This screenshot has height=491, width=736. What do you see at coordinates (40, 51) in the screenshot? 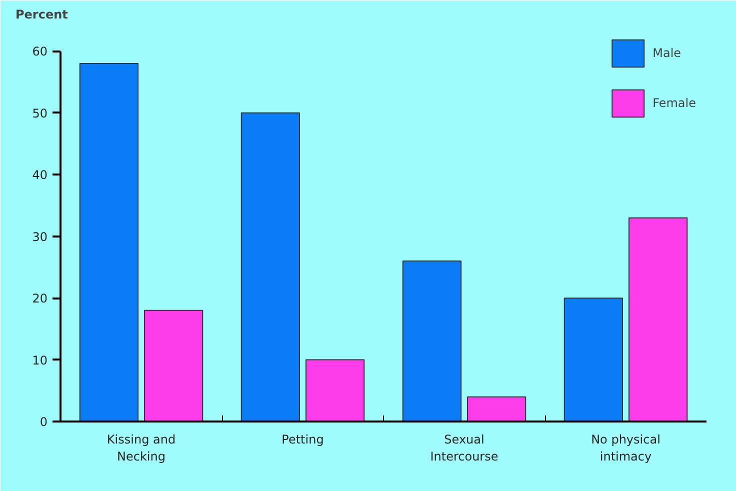
I see `y-tick-label: 60` at bounding box center [40, 51].